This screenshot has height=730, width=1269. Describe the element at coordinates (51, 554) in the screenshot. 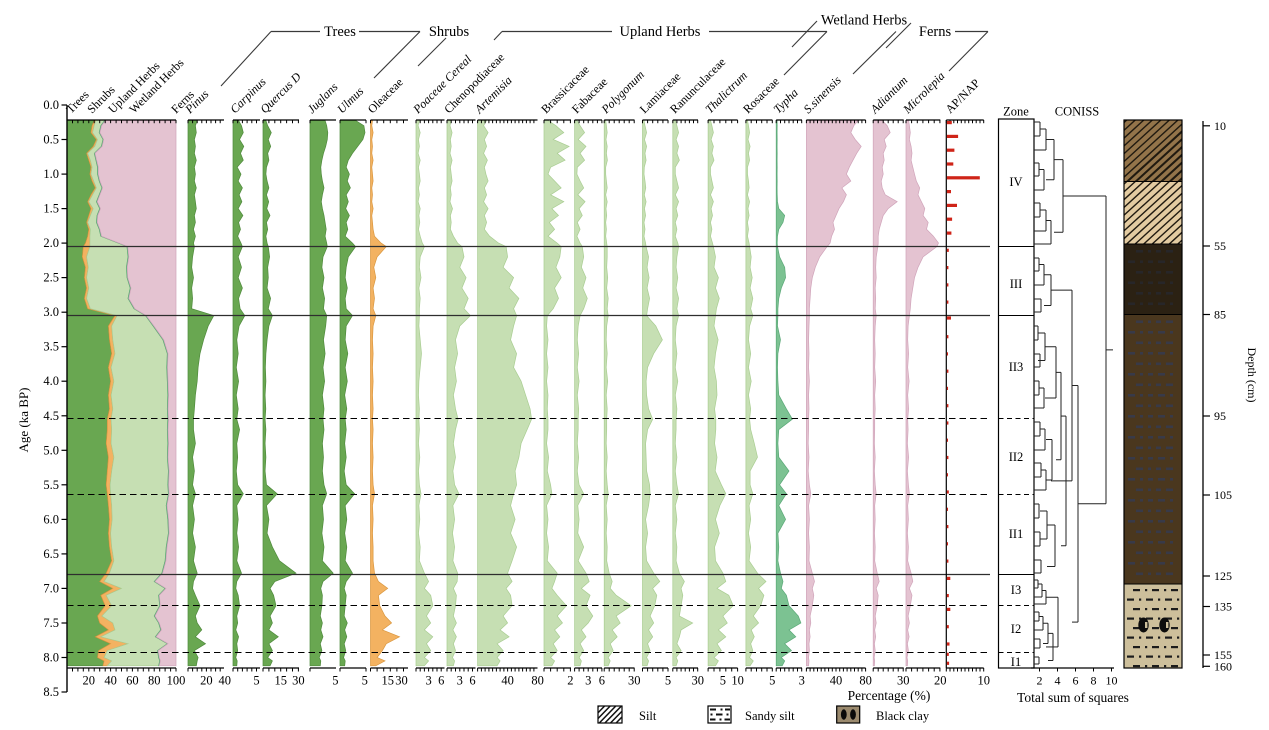

I see `svg-text: 6.5` at that location.